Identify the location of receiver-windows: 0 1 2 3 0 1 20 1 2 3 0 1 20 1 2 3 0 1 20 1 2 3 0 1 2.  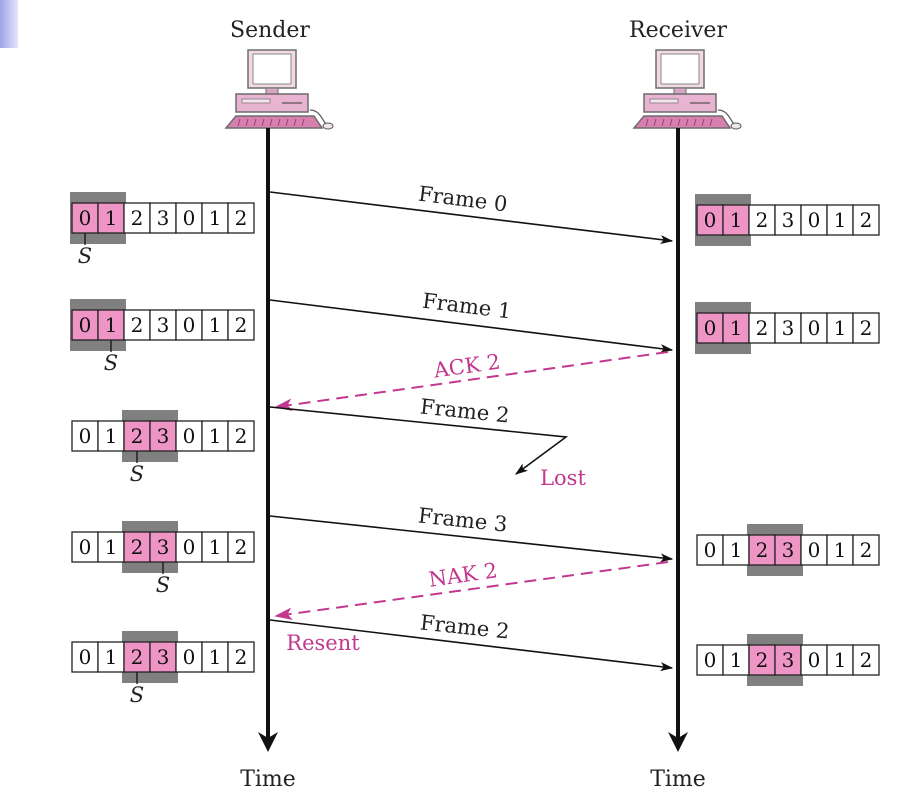
(787, 440).